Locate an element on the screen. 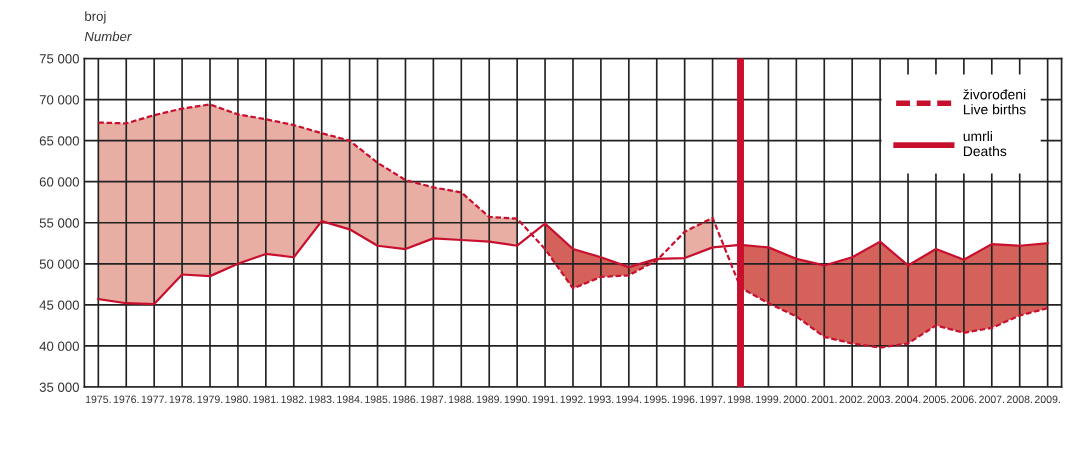 The image size is (1068, 450). x-tick-label: 1978. is located at coordinates (182, 399).